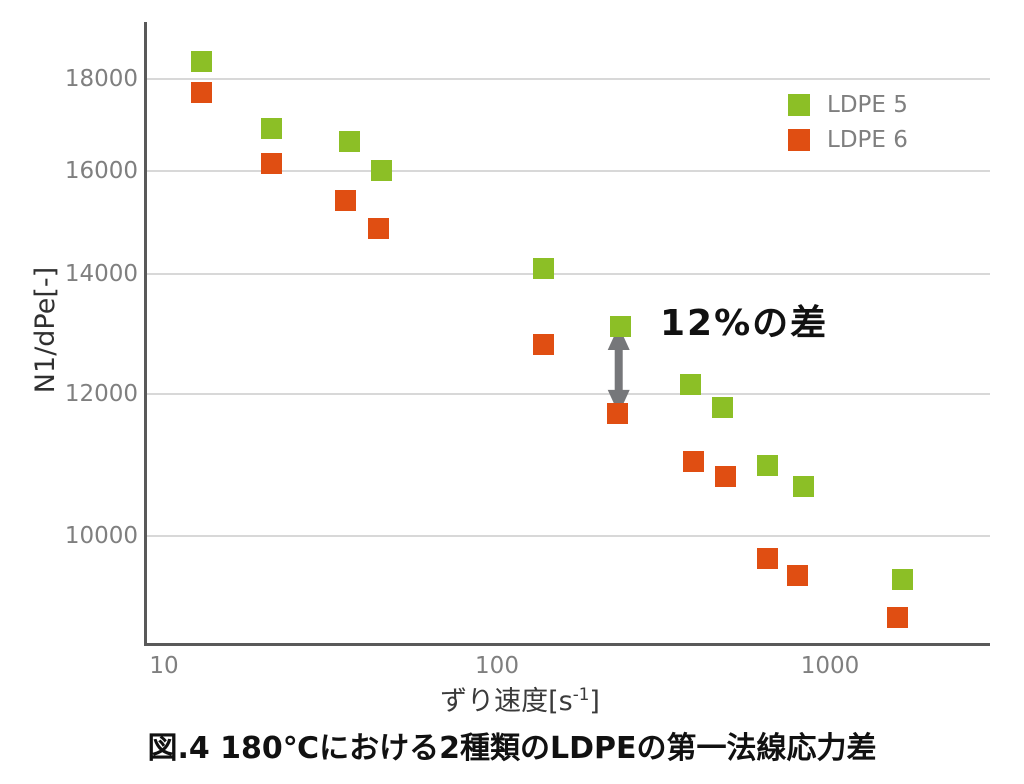 The width and height of the screenshot is (1024, 784). What do you see at coordinates (744, 323) in the screenshot?
I see `difference-annotation: 12%の差` at bounding box center [744, 323].